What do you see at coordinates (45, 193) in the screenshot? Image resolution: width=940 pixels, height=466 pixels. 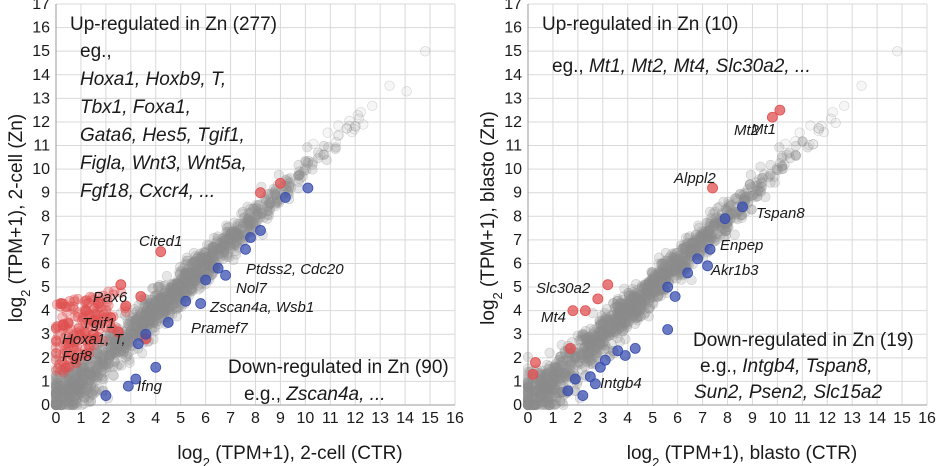 I see `y-tick-label: 9` at bounding box center [45, 193].